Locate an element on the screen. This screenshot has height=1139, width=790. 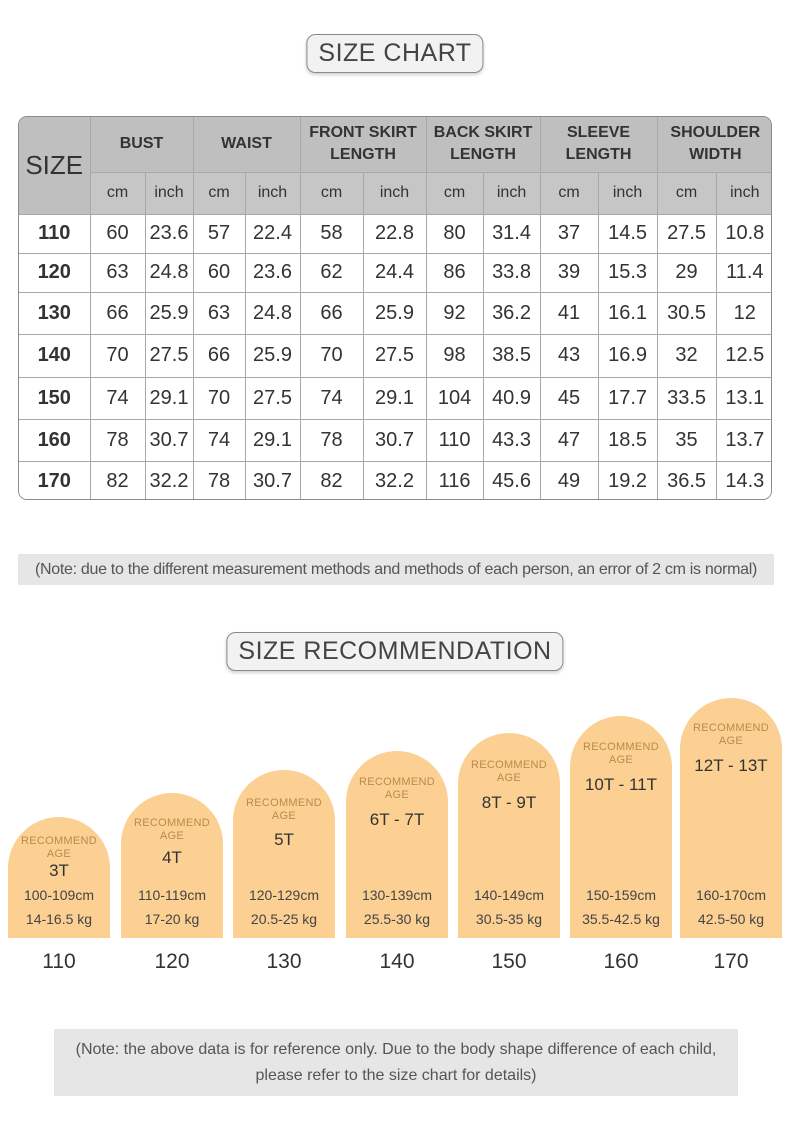
recommendation-card: RECOMMEND AGE 4T 110-119cm 17-20 kg is located at coordinates (172, 865).